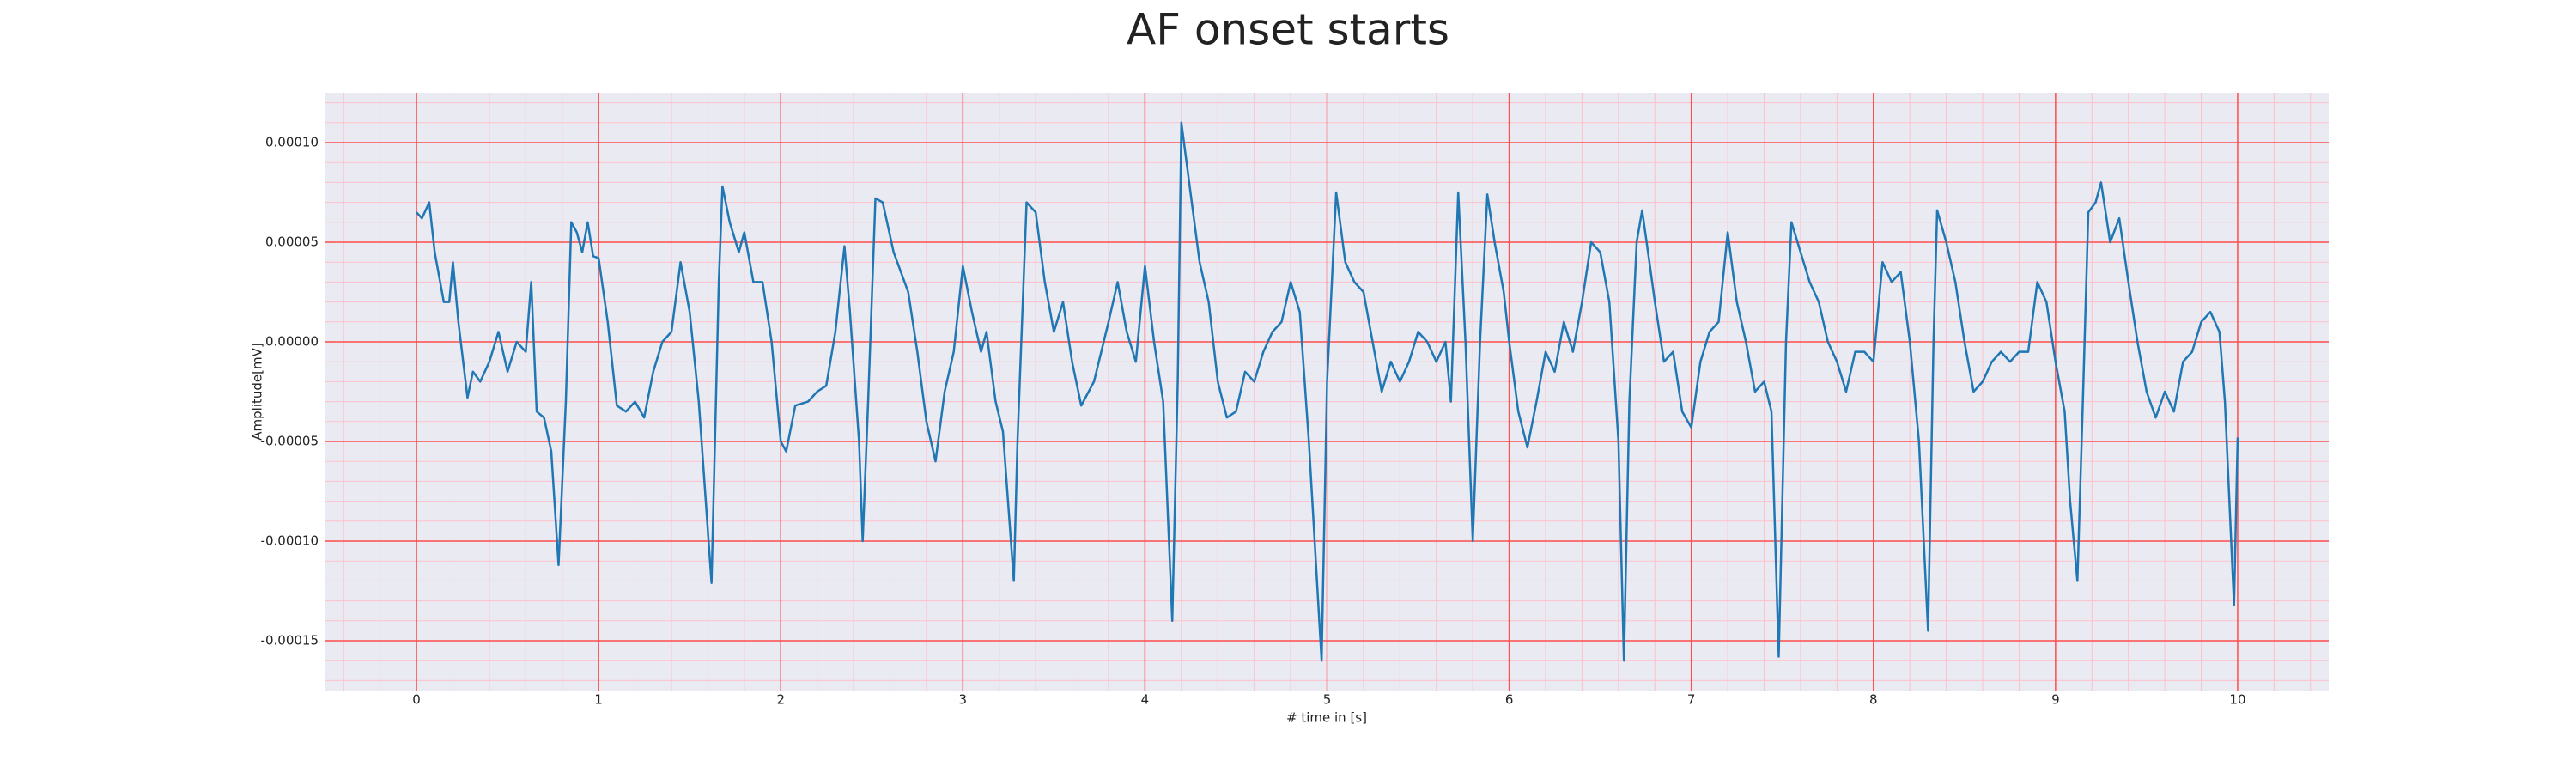  Describe the element at coordinates (1873, 700) in the screenshot. I see `x-tick-label: 8` at that location.